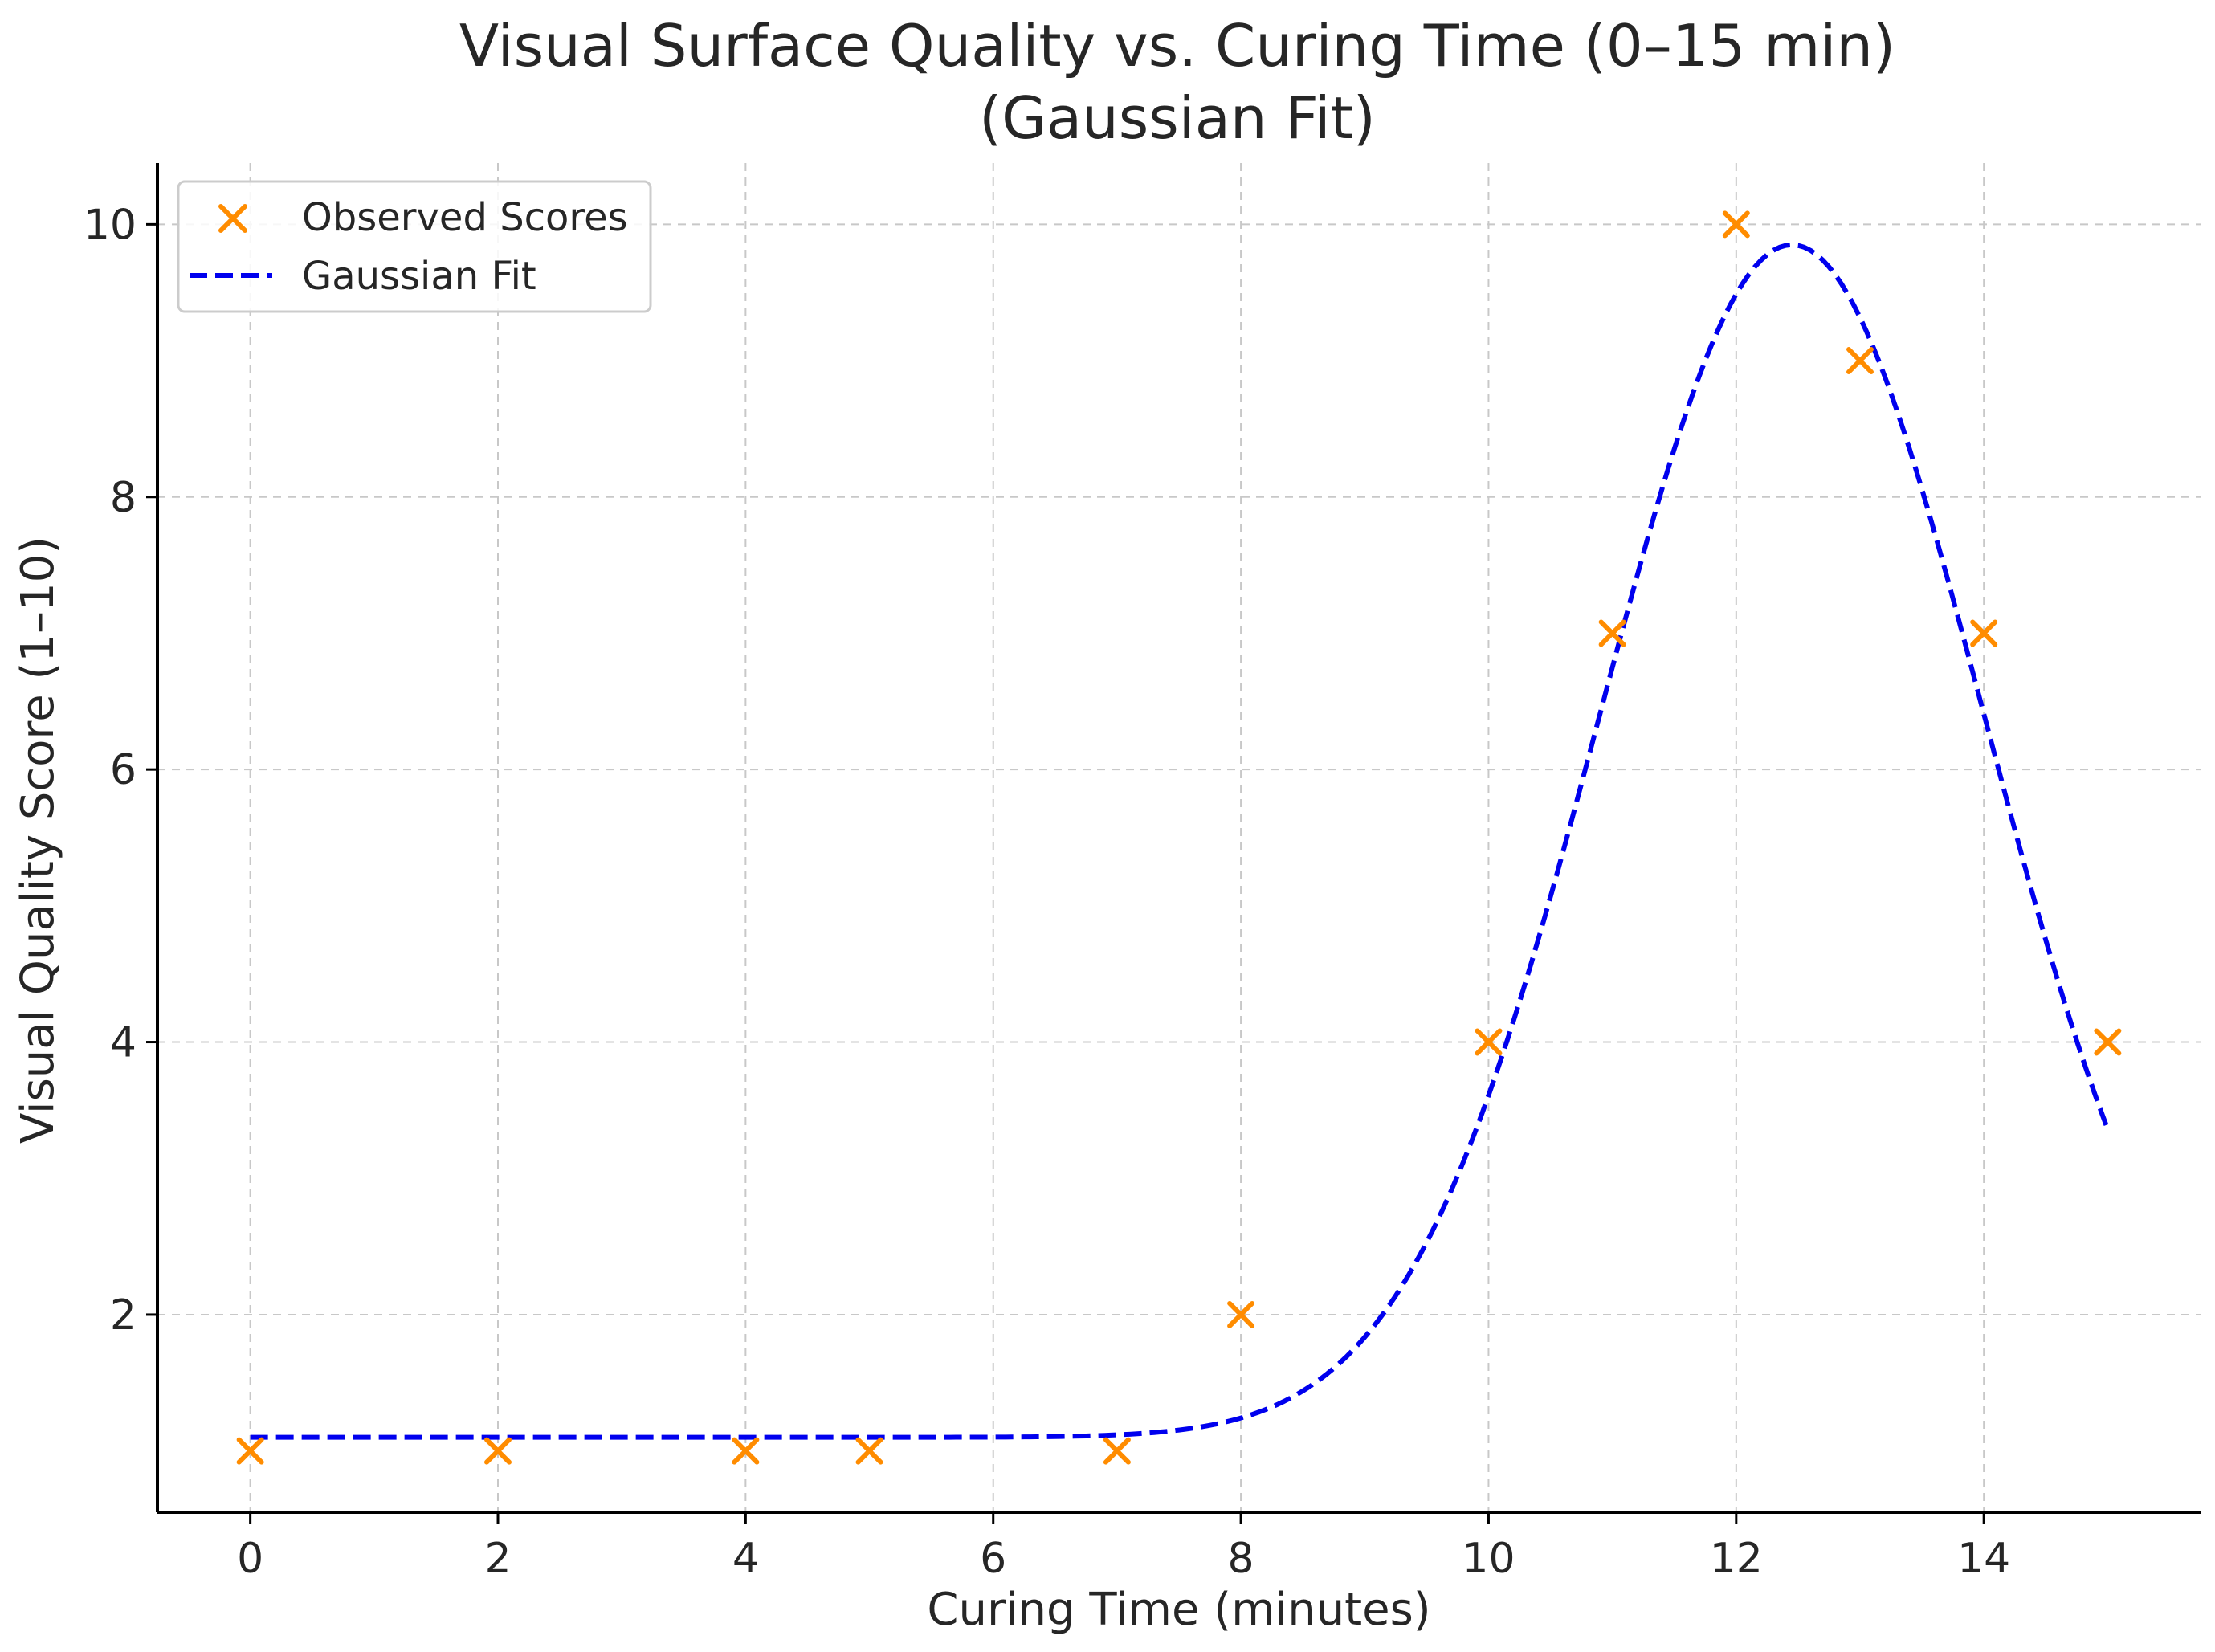 The width and height of the screenshot is (2215, 1652). Describe the element at coordinates (38, 840) in the screenshot. I see `y-axis-label: Visual Quality Score (1–10)` at that location.